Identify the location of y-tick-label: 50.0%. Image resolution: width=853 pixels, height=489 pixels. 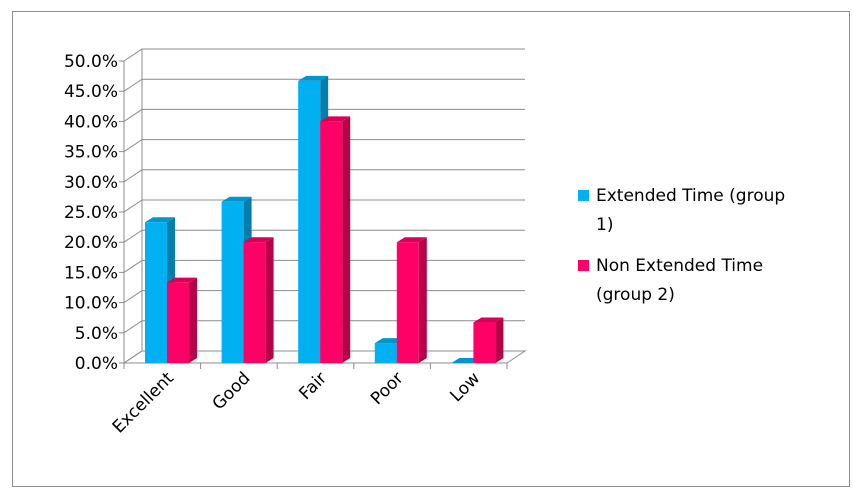
(91, 62).